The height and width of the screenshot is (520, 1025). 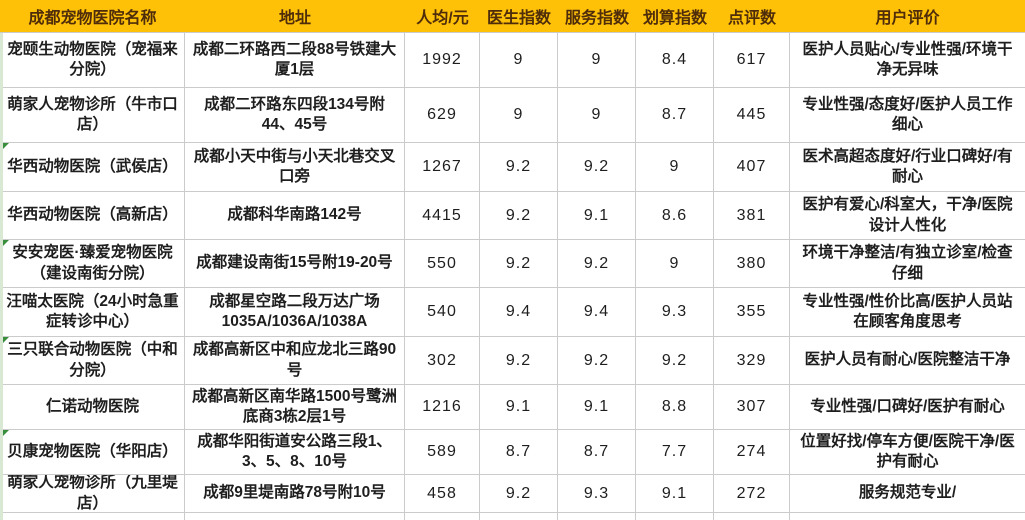 I want to click on cell-text: 8.4, so click(x=674, y=60).